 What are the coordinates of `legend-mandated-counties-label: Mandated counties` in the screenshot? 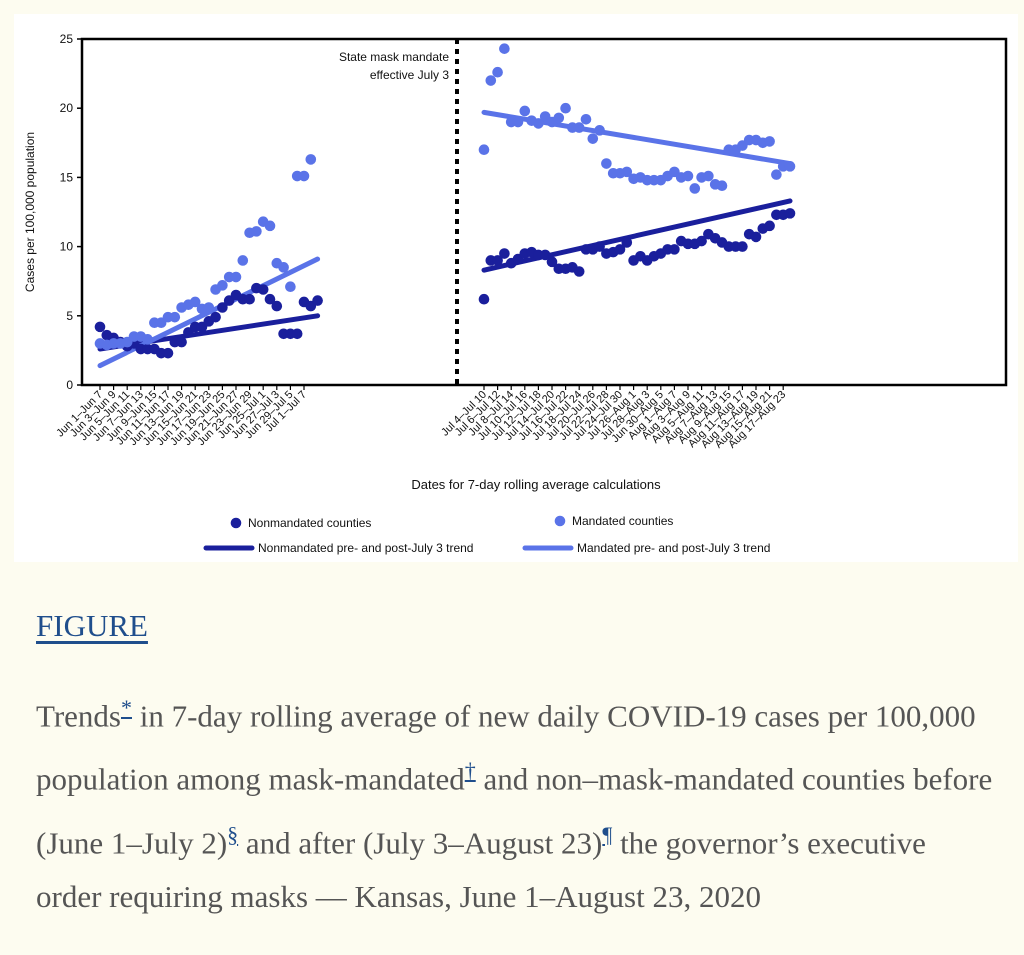 It's located at (622, 521).